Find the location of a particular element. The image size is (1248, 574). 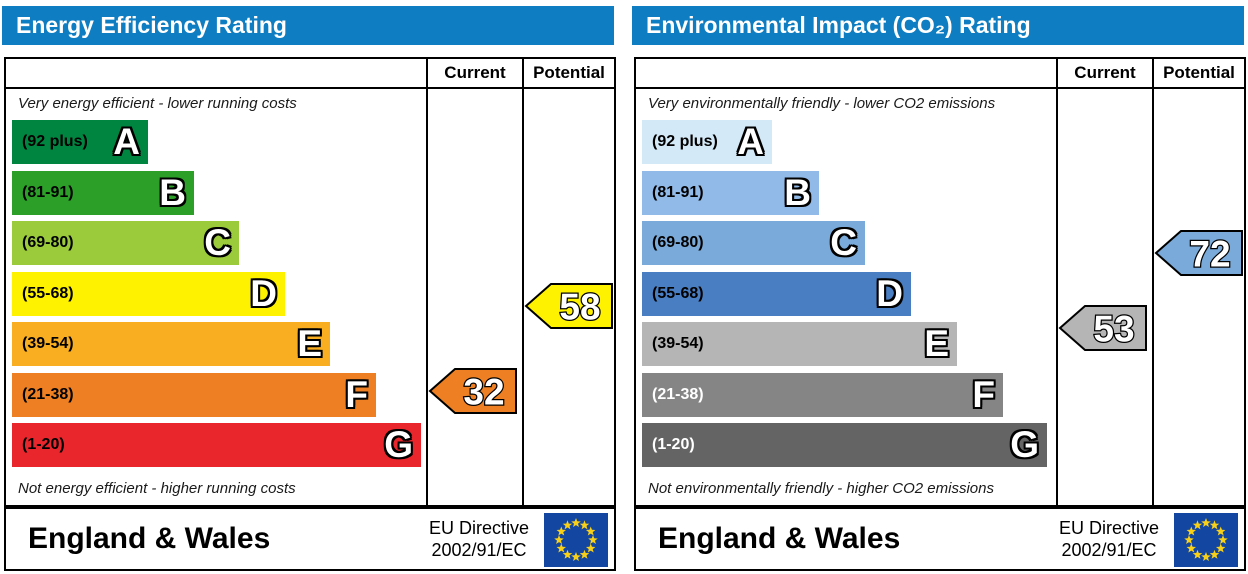

current-rating-value: 53 is located at coordinates (1113, 329).